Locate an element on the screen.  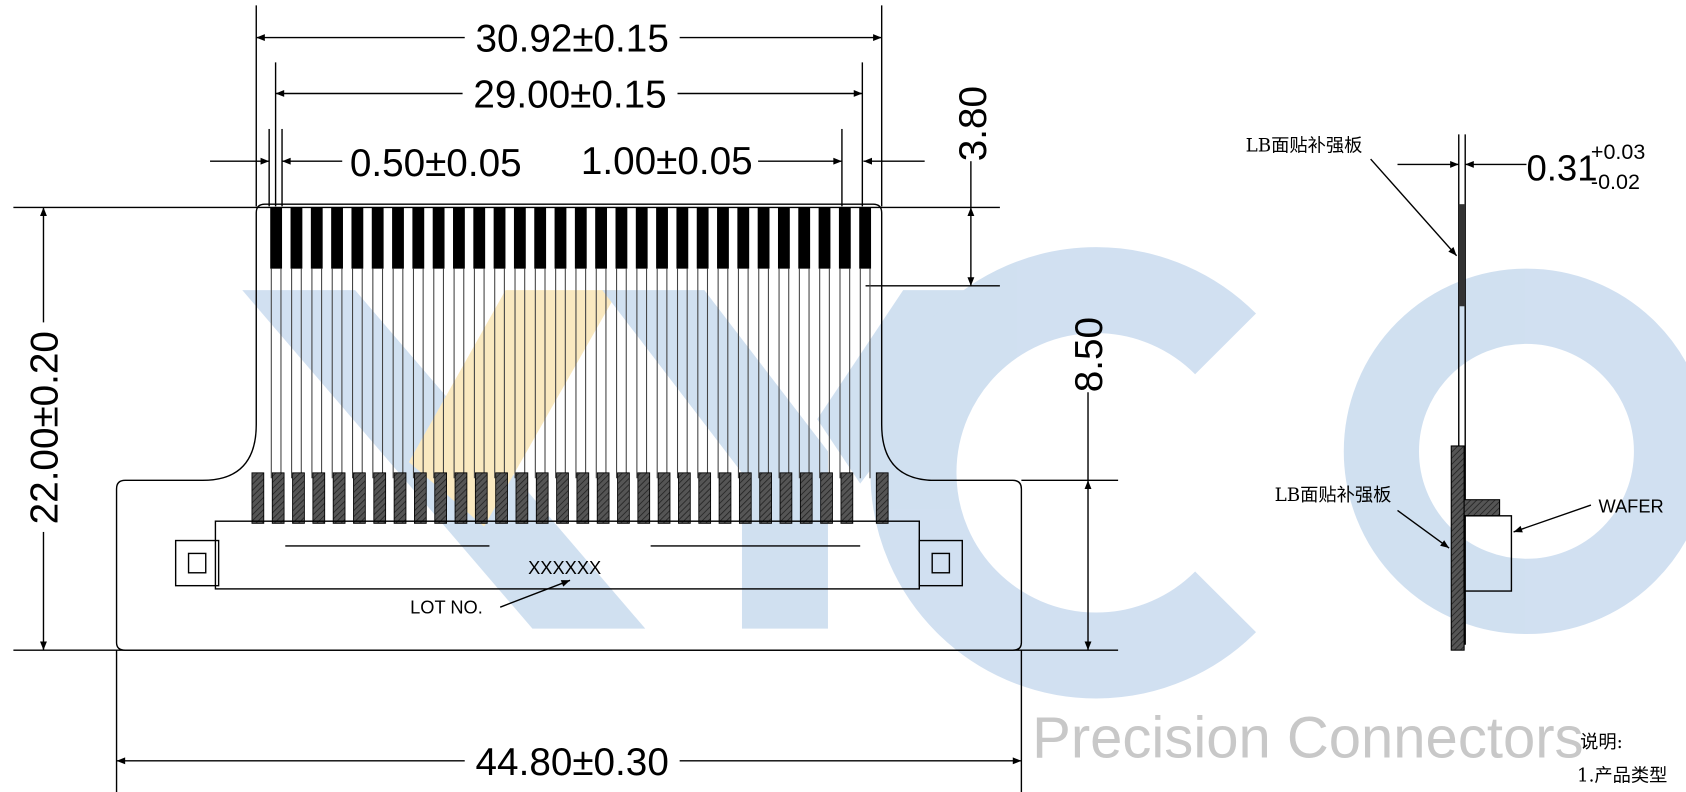
connector-housing is located at coordinates (568, 564).